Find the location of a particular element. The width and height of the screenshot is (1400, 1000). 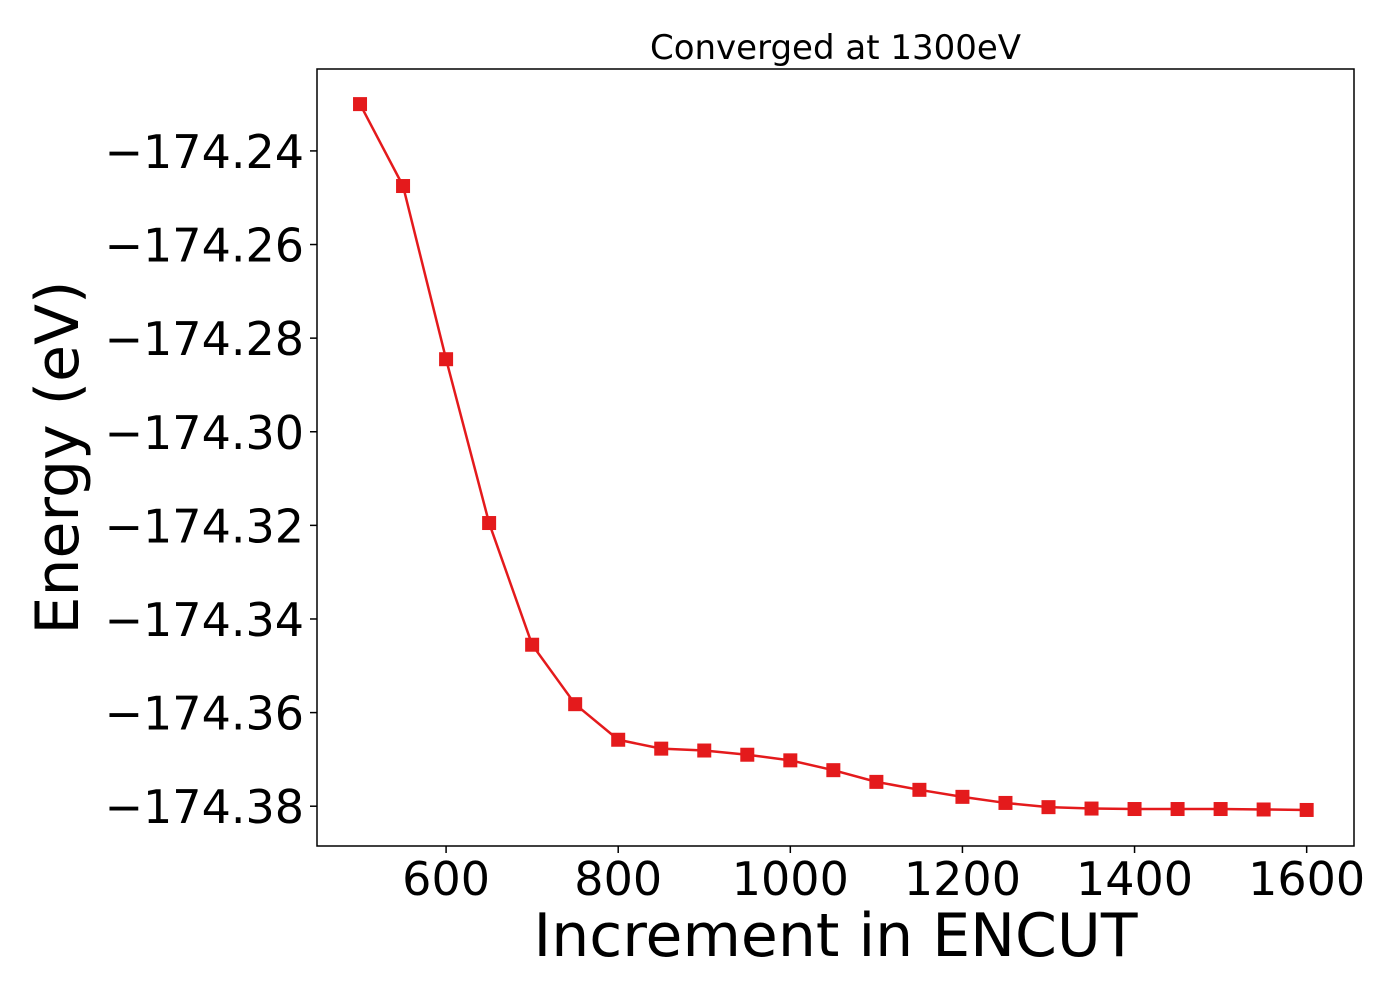

chart-title: Converged at 1300eV is located at coordinates (835, 48).